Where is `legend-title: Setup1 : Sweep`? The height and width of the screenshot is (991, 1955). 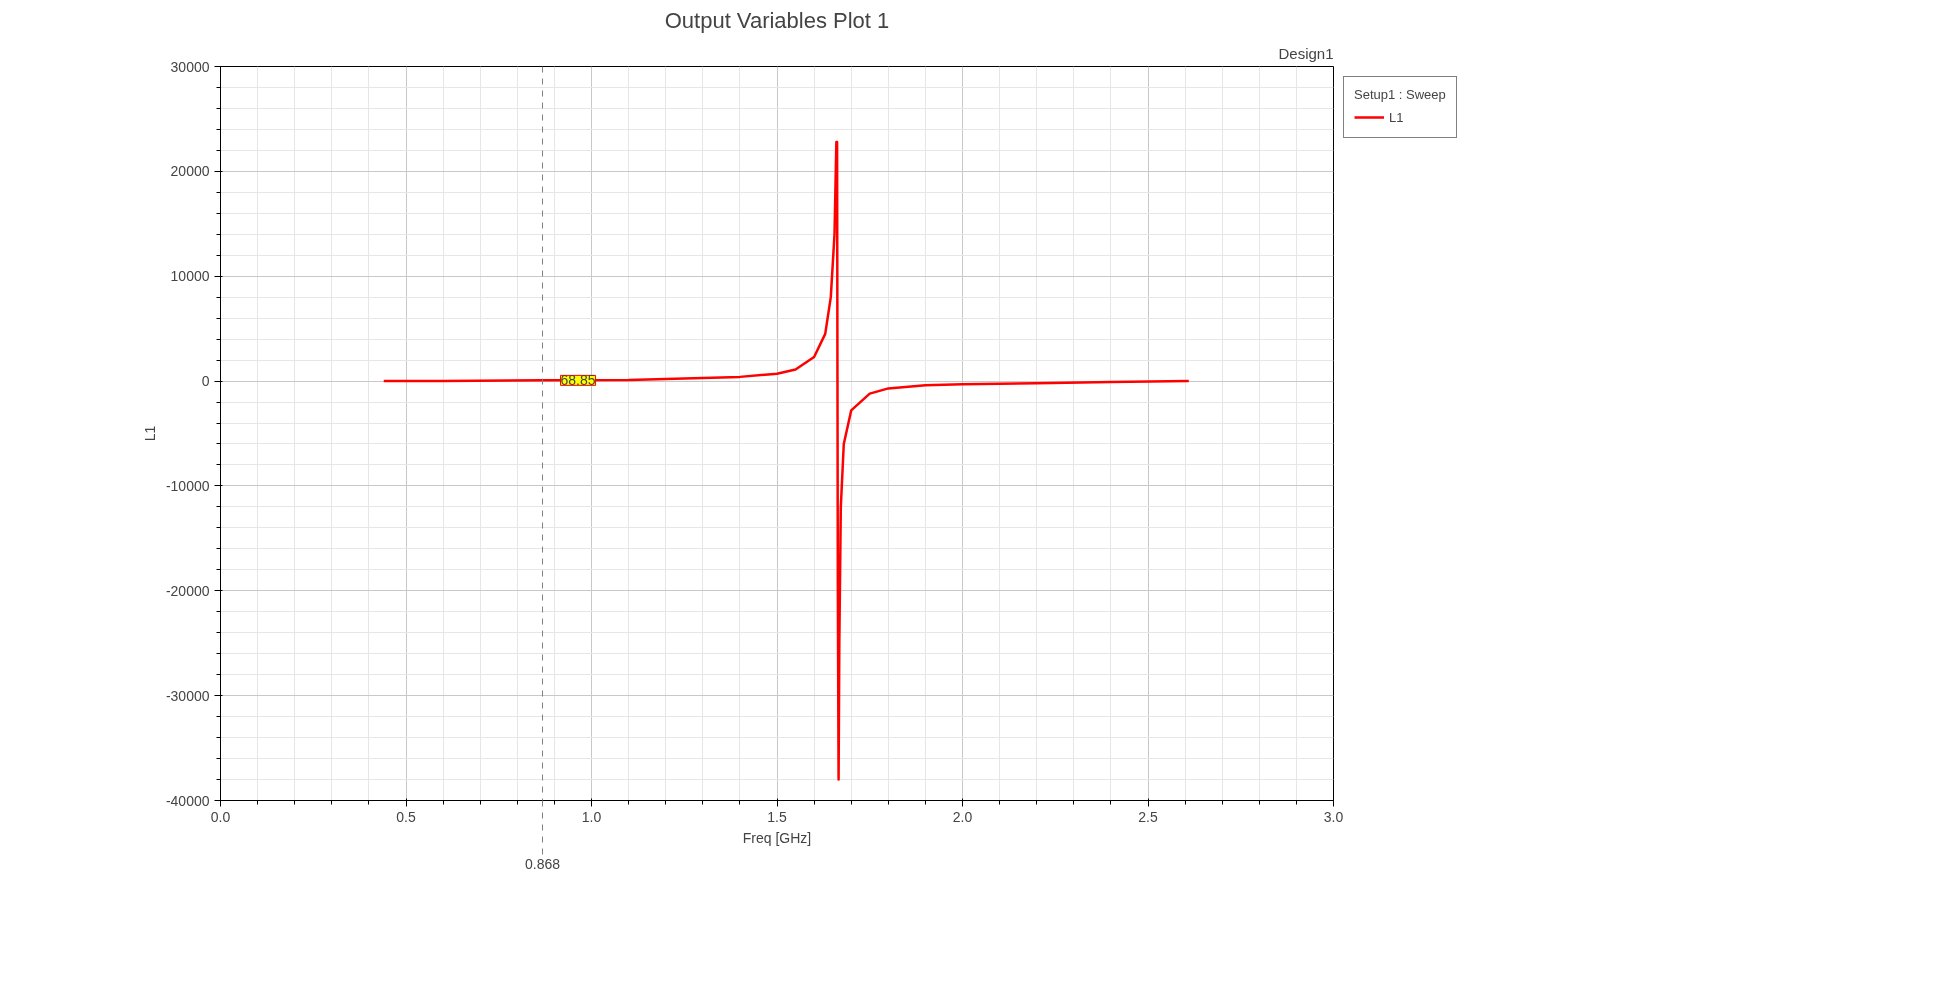 legend-title: Setup1 : Sweep is located at coordinates (1400, 94).